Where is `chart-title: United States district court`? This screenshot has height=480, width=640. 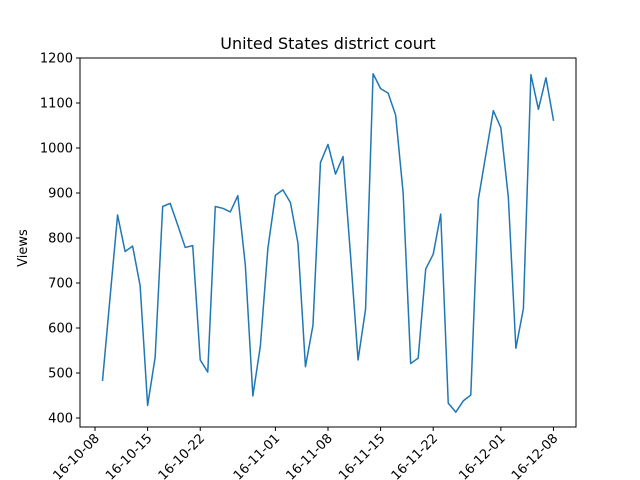 chart-title: United States district court is located at coordinates (327, 43).